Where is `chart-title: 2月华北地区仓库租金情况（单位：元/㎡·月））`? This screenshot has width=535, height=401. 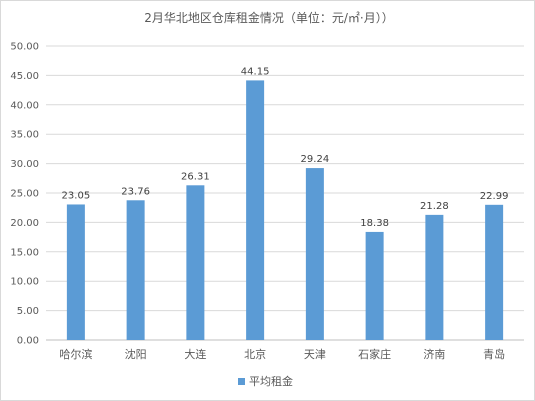
chart-title: 2月华北地区仓库租金情况（单位：元/㎡·月）） is located at coordinates (269, 17).